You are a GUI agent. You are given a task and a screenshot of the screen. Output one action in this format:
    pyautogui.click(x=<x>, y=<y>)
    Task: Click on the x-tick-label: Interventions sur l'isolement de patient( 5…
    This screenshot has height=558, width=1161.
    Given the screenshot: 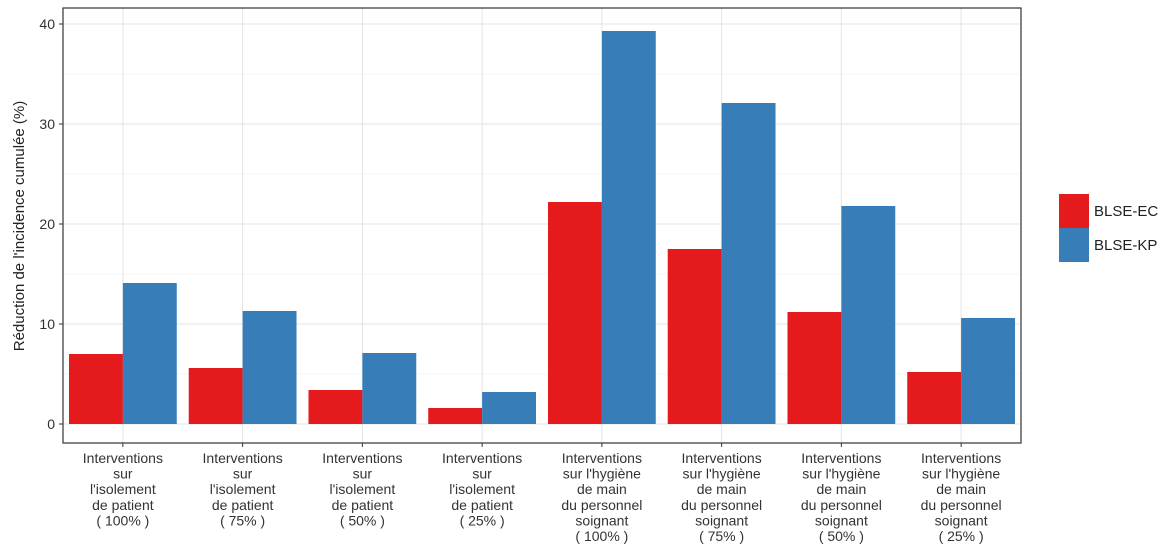 What is the action you would take?
    pyautogui.click(x=362, y=489)
    